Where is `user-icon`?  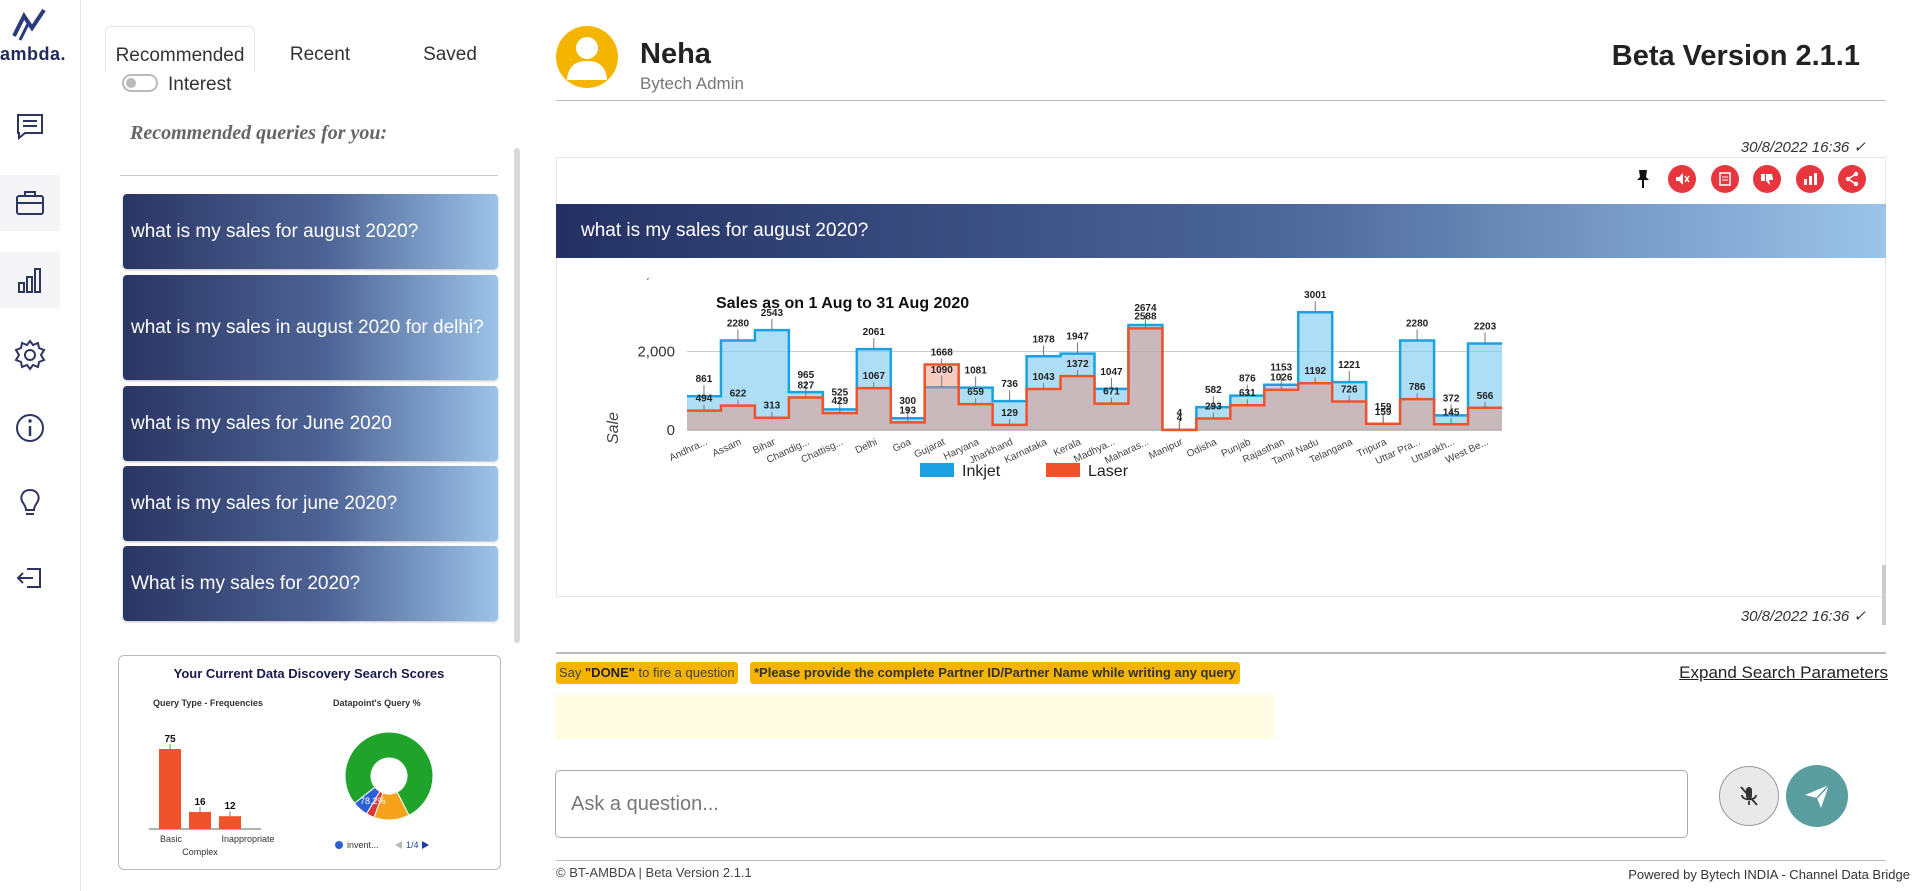
user-icon is located at coordinates (587, 58).